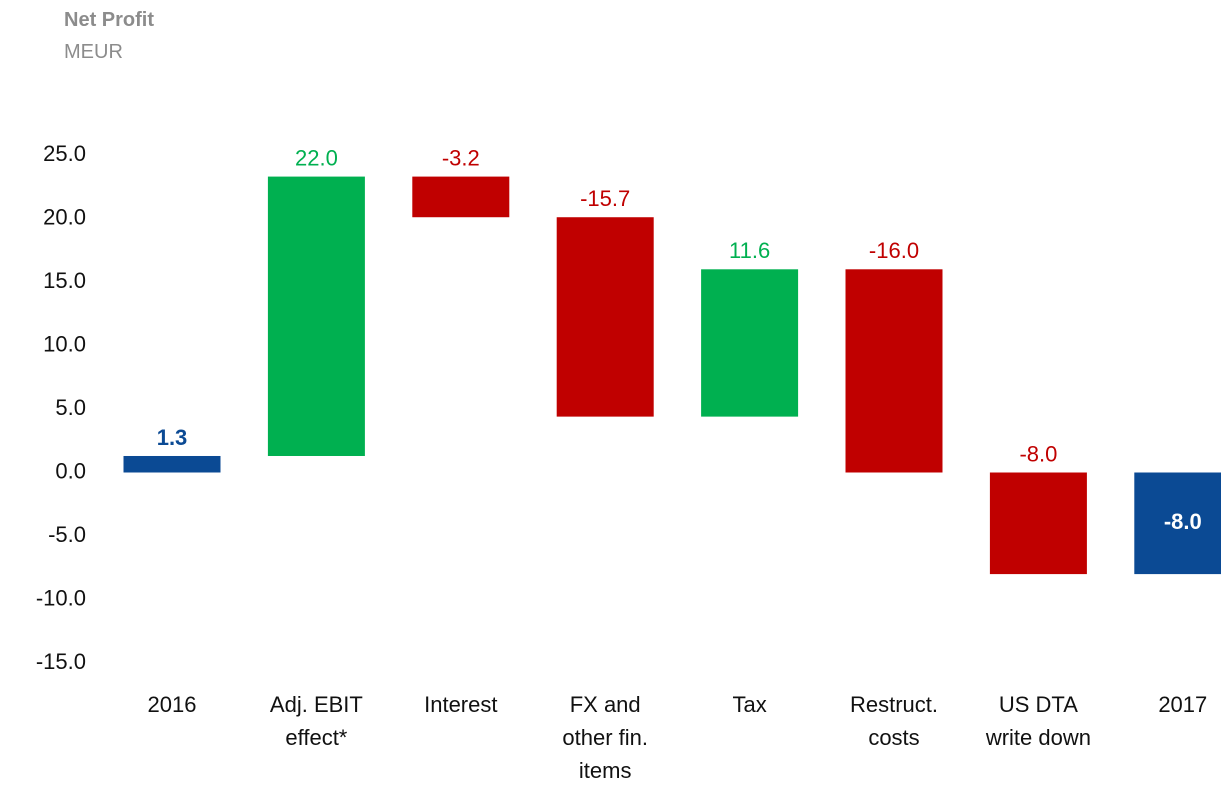  Describe the element at coordinates (1183, 704) in the screenshot. I see `x-tick-label: 2017` at that location.